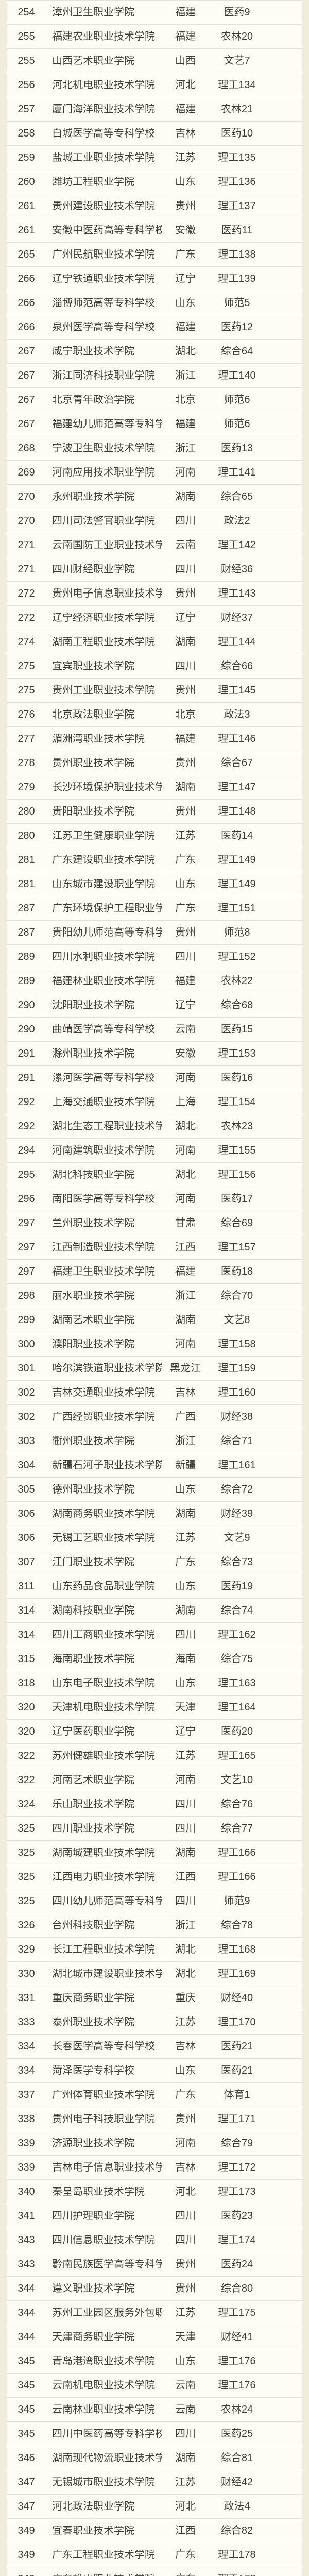 This screenshot has width=309, height=2576. Describe the element at coordinates (185, 1392) in the screenshot. I see `province-cell: 吉林` at that location.